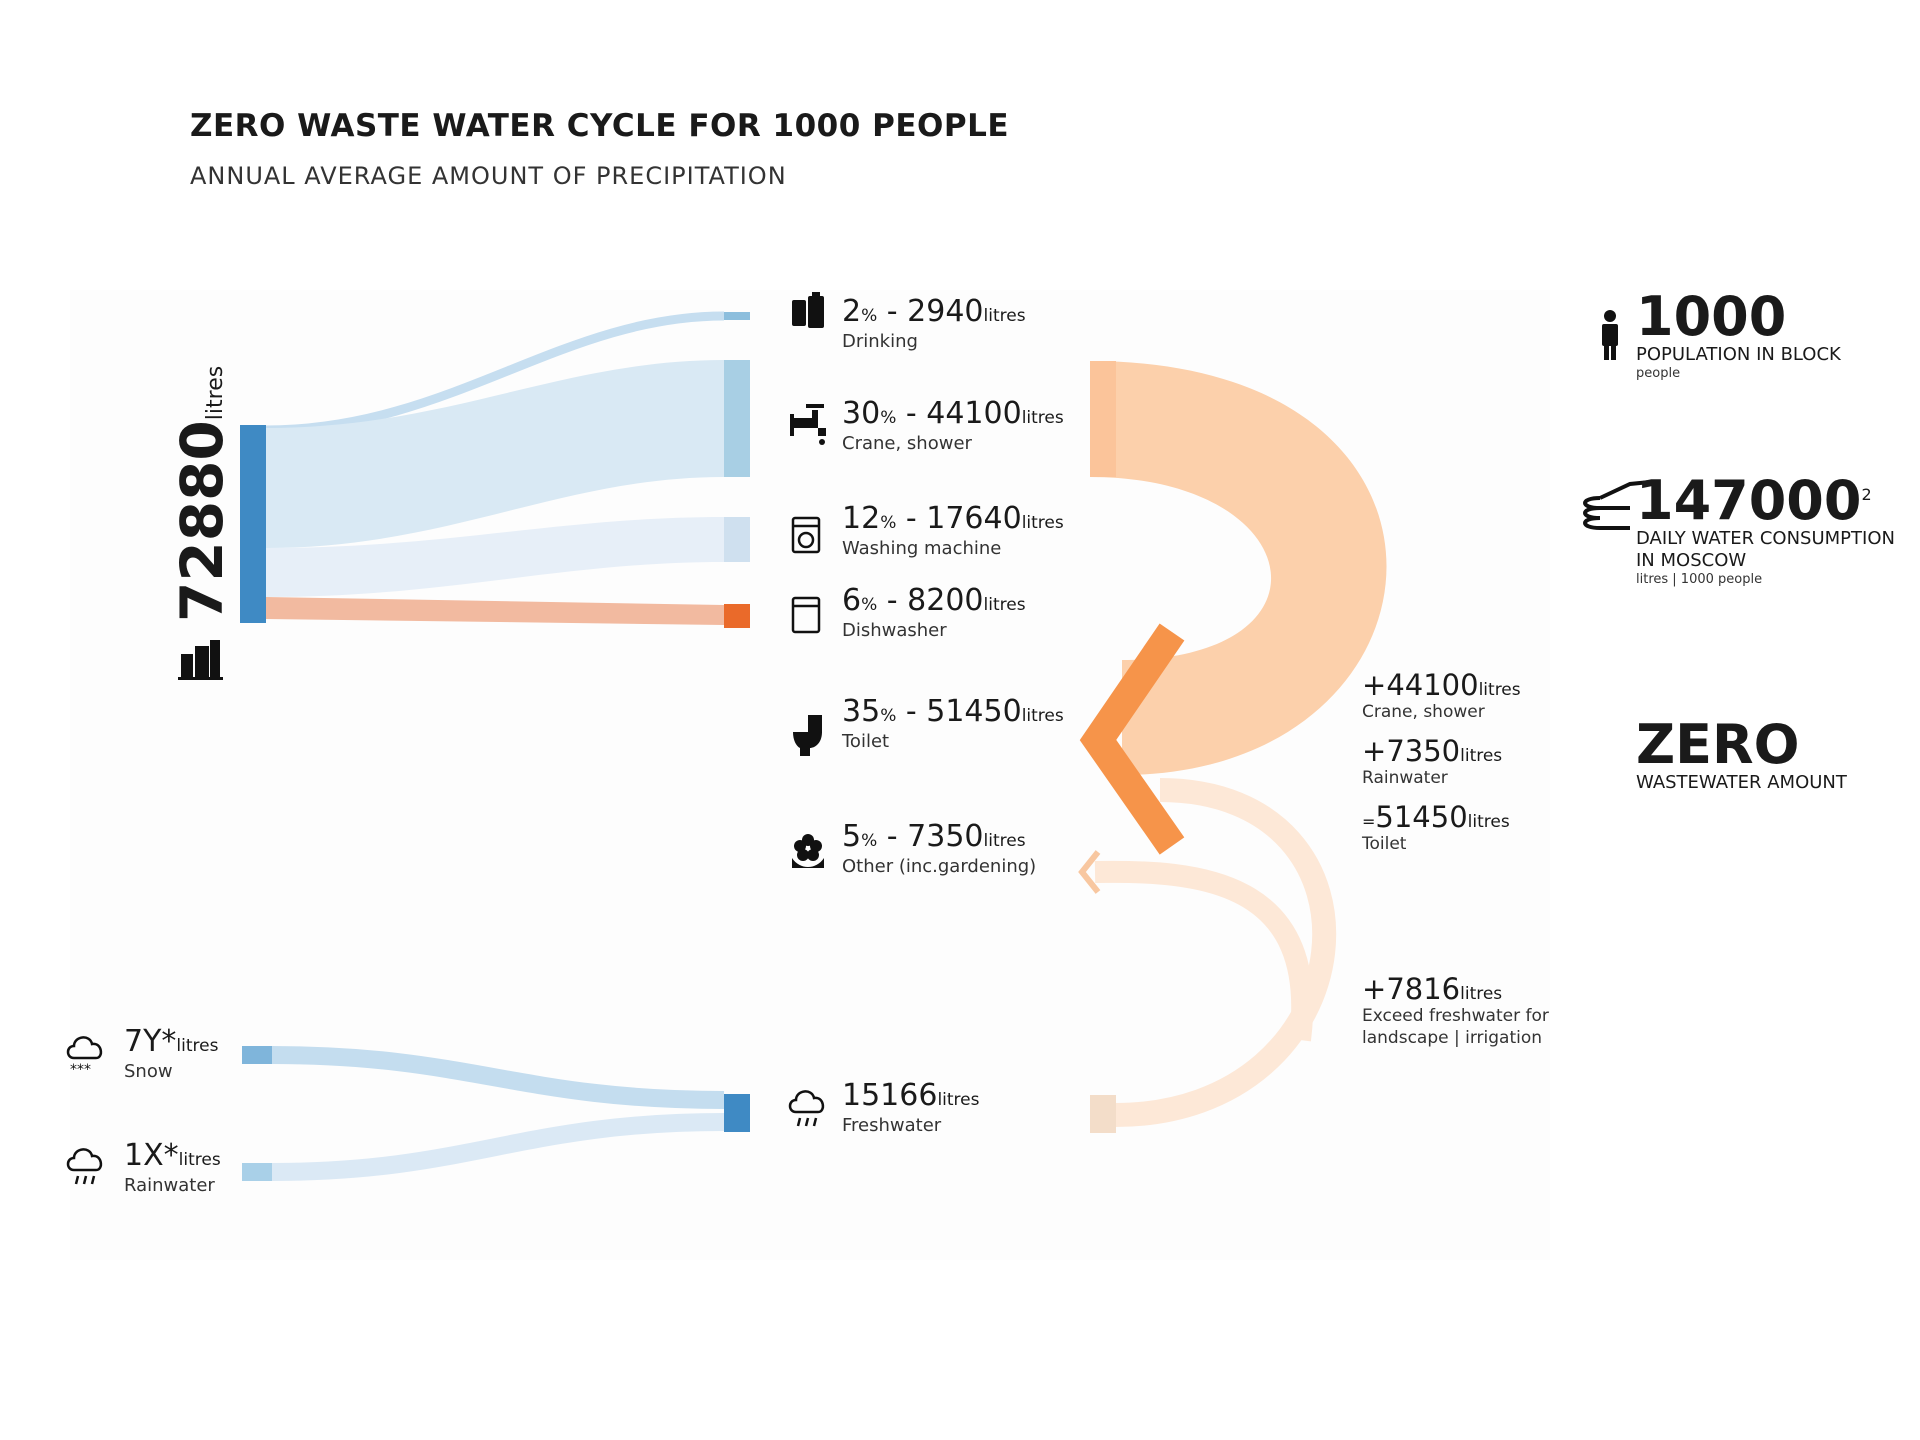  I want to click on node-crane, so click(737, 418).